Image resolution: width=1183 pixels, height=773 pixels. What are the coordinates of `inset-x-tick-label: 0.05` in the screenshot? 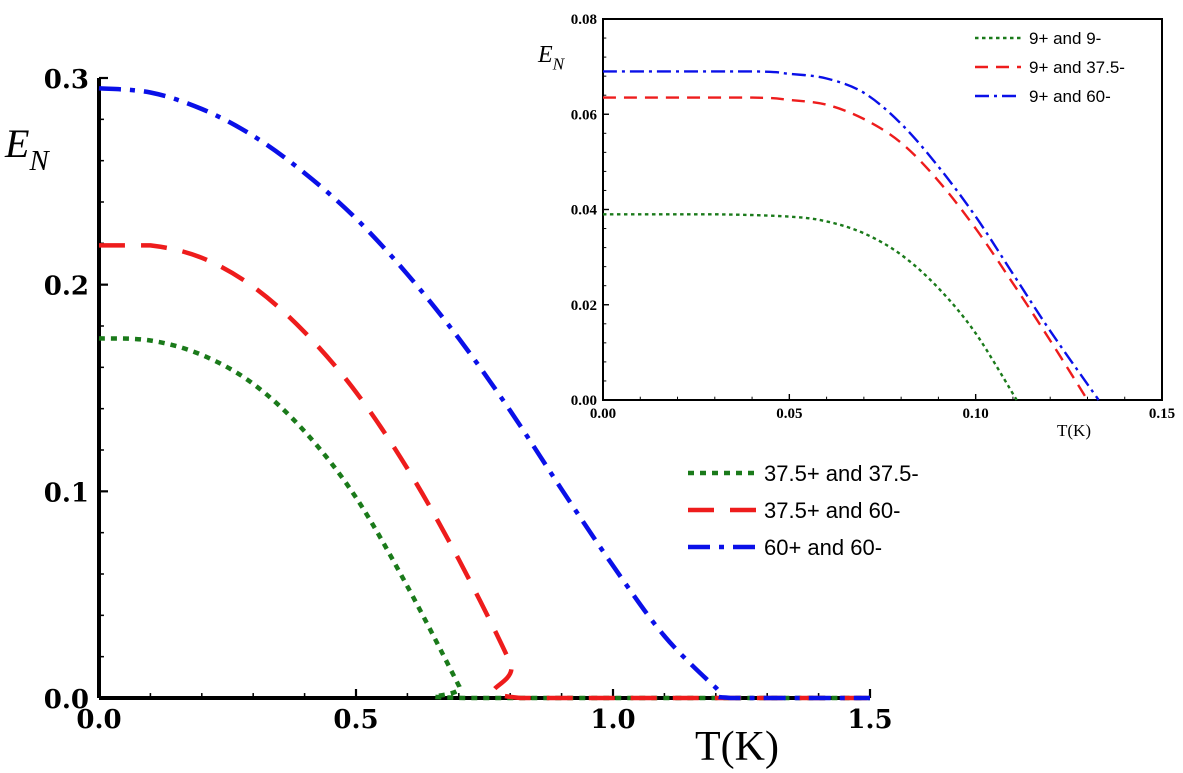 It's located at (789, 414).